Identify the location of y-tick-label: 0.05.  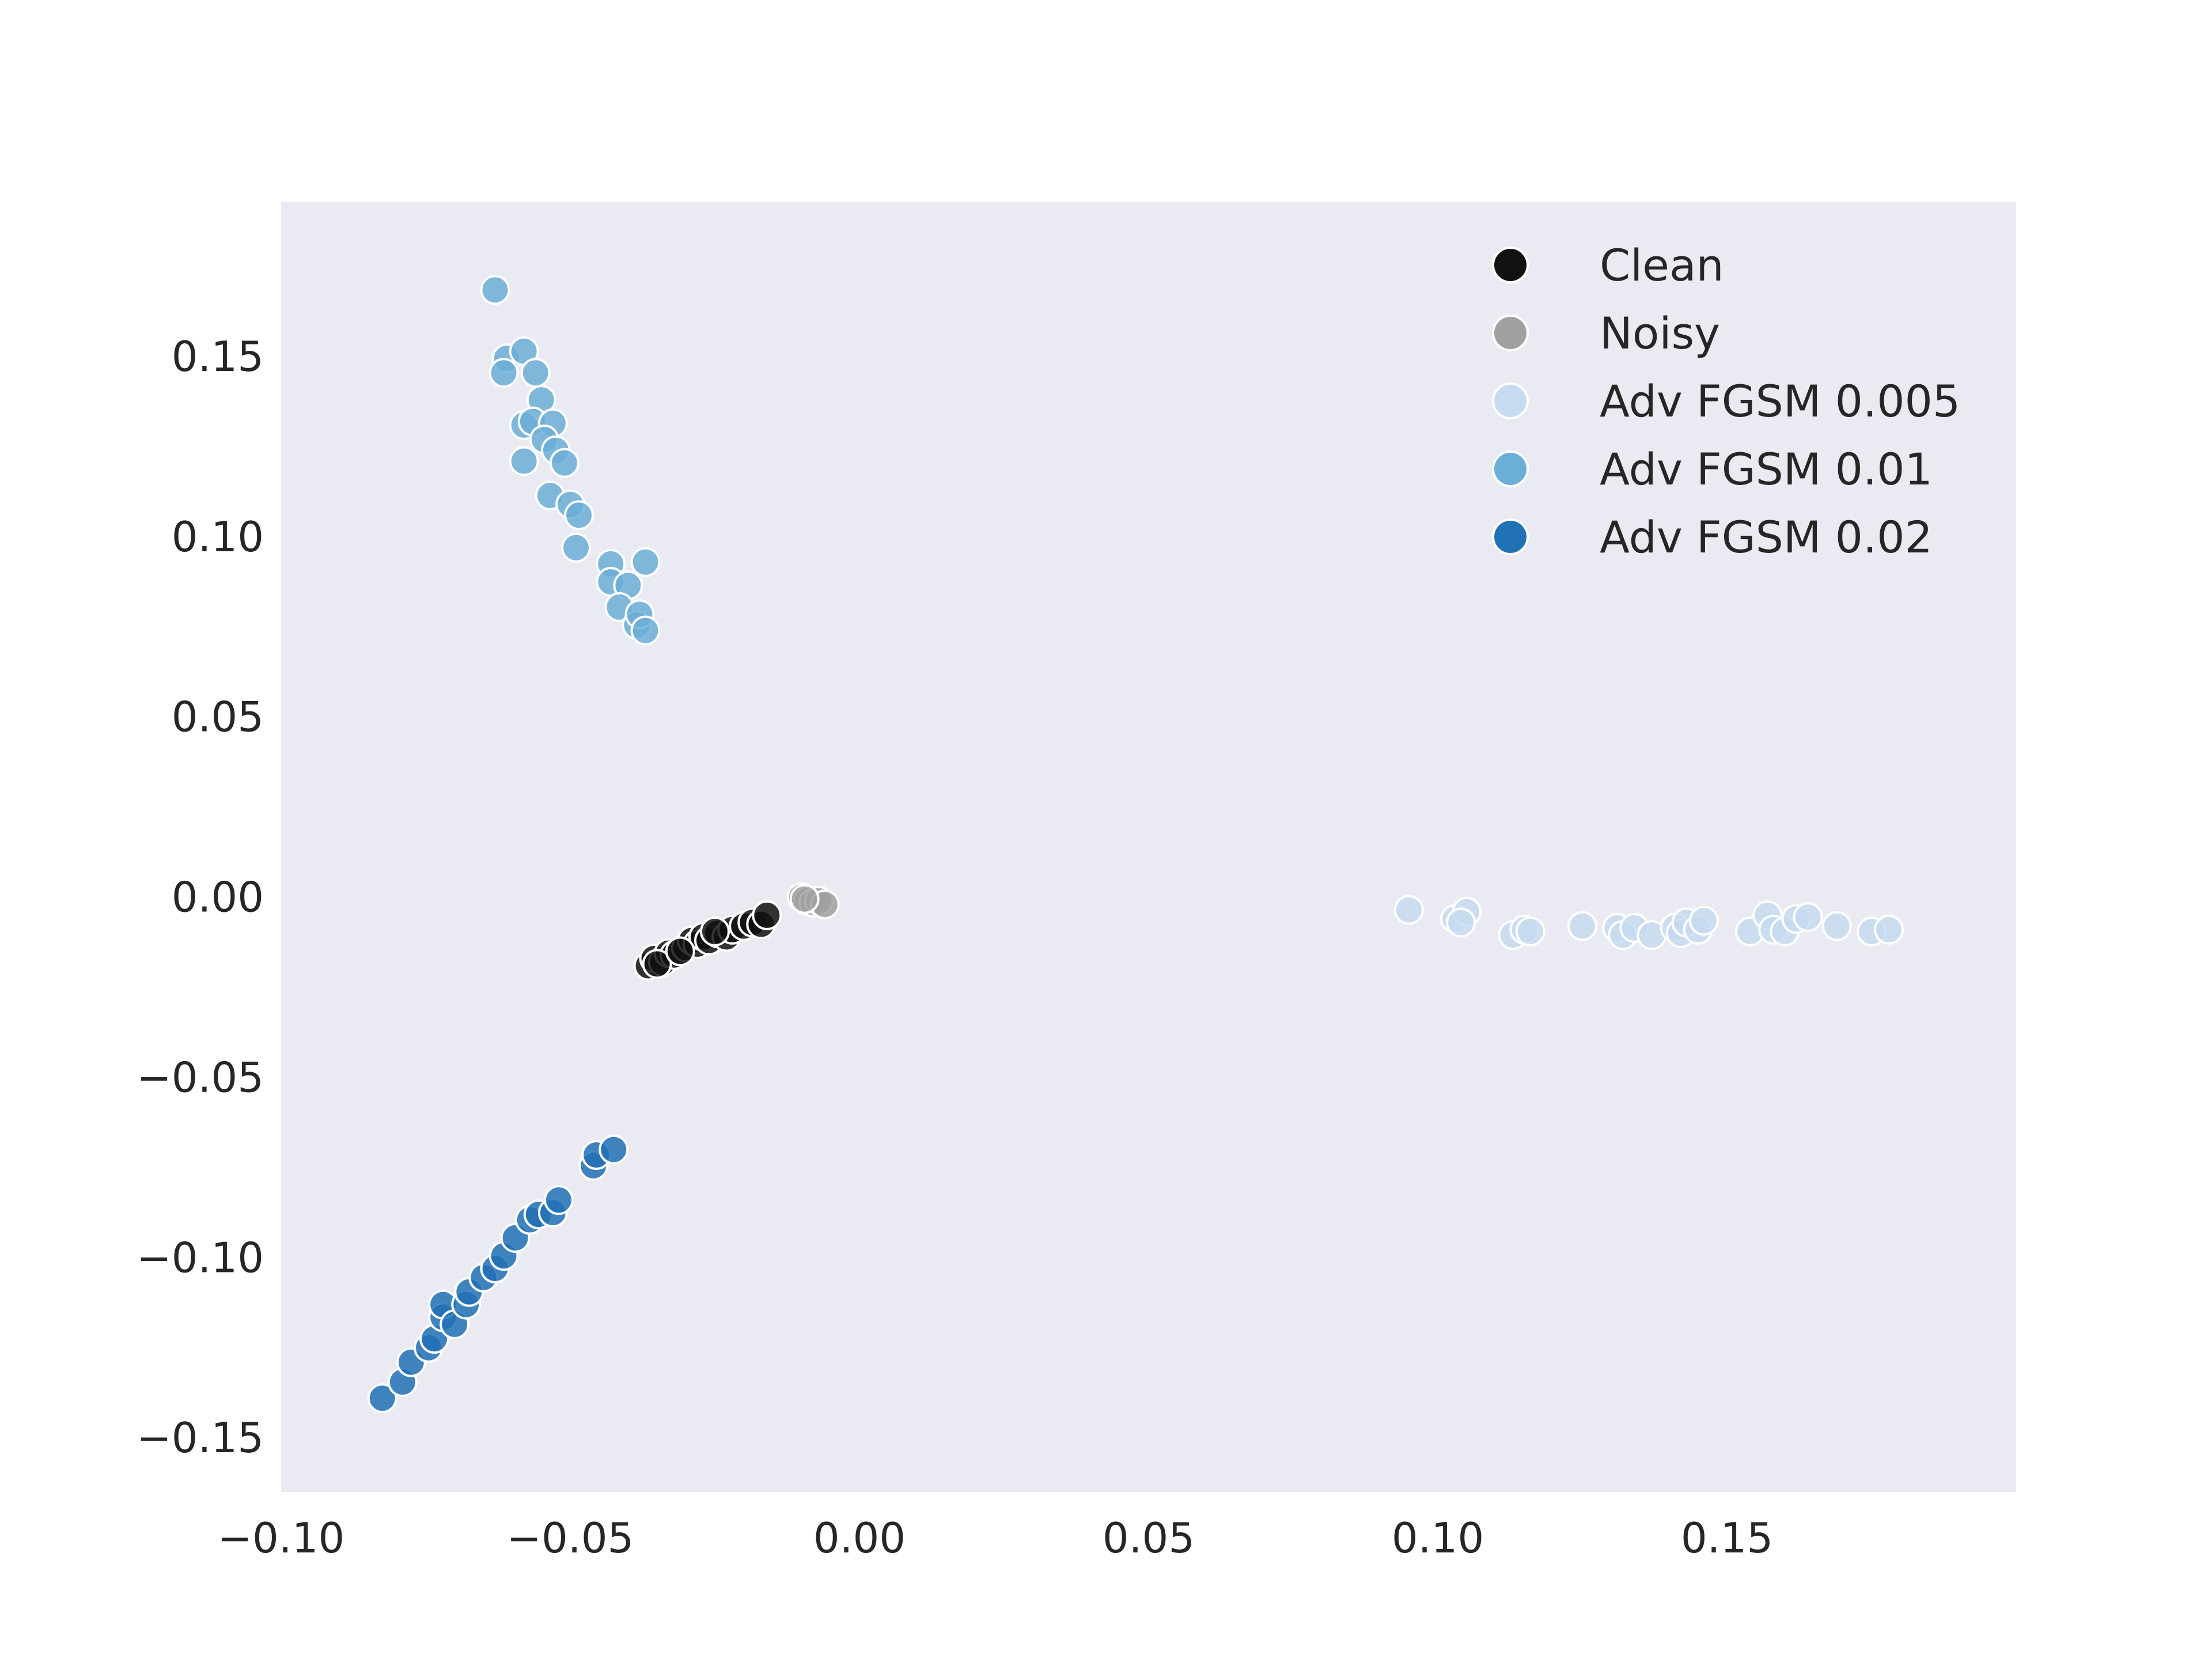
(218, 717).